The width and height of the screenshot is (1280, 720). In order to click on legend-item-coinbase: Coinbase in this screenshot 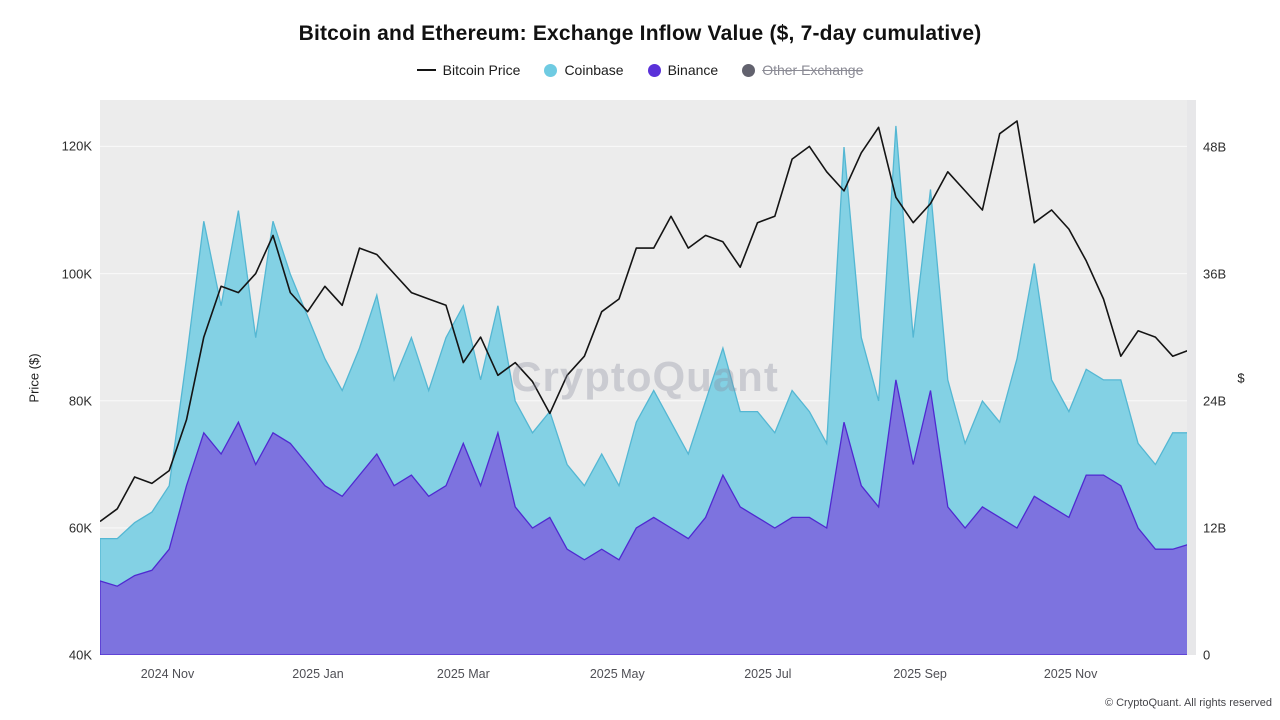, I will do `click(584, 70)`.